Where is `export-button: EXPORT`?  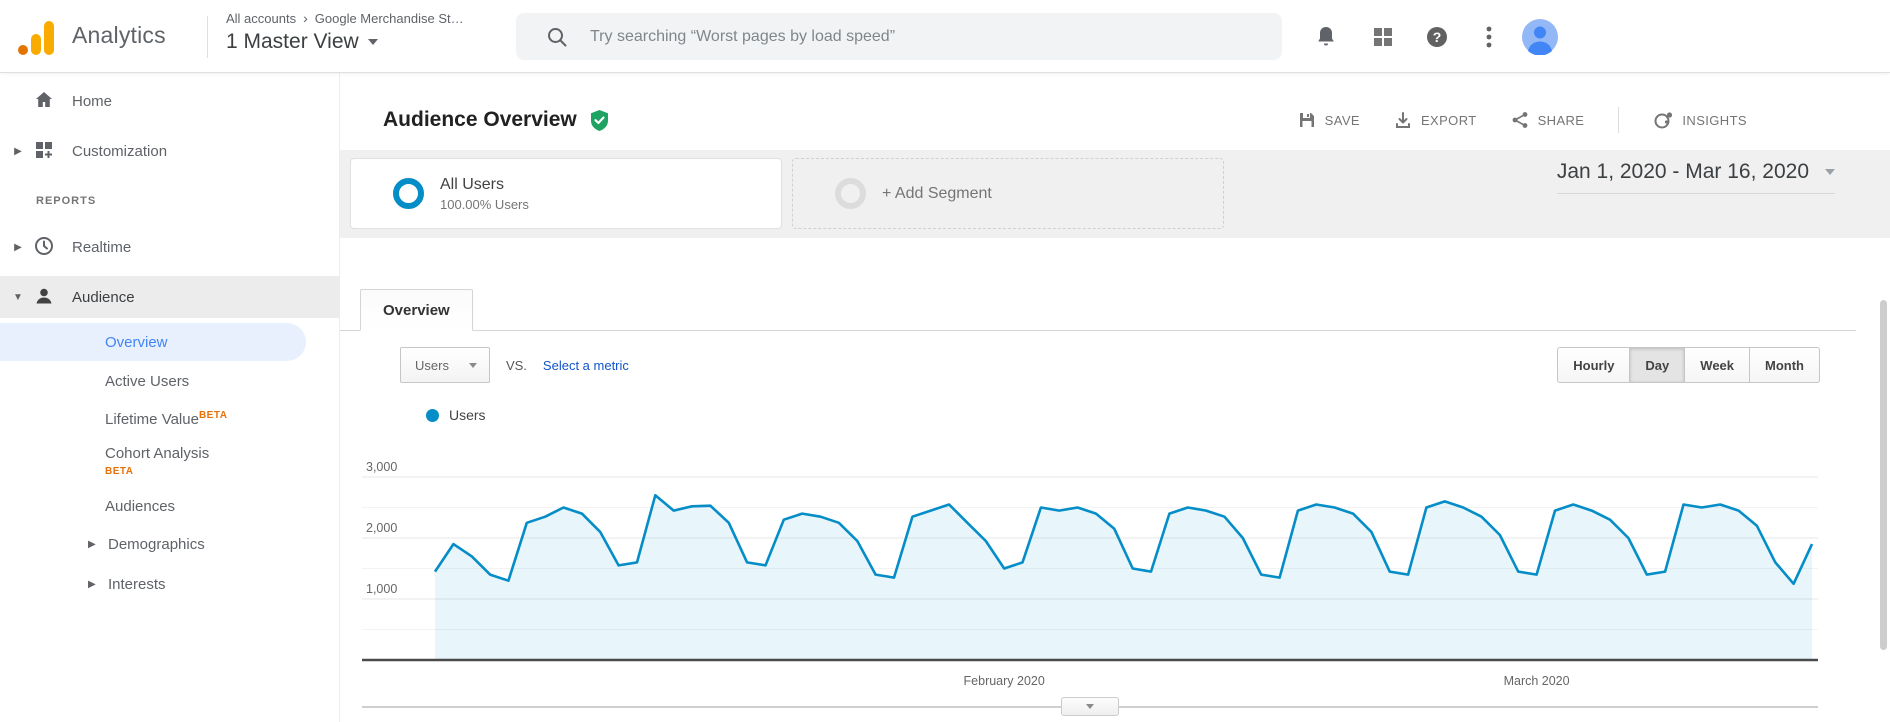
export-button: EXPORT is located at coordinates (1435, 120).